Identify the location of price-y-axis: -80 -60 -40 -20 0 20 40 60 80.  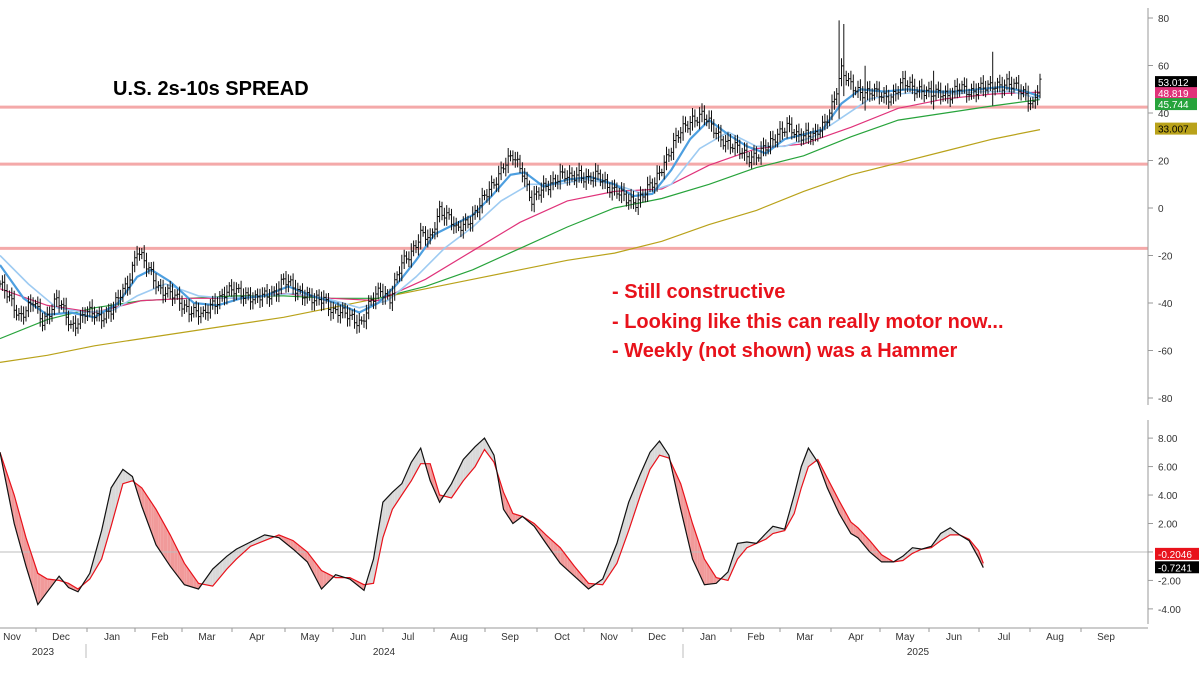
(1160, 206).